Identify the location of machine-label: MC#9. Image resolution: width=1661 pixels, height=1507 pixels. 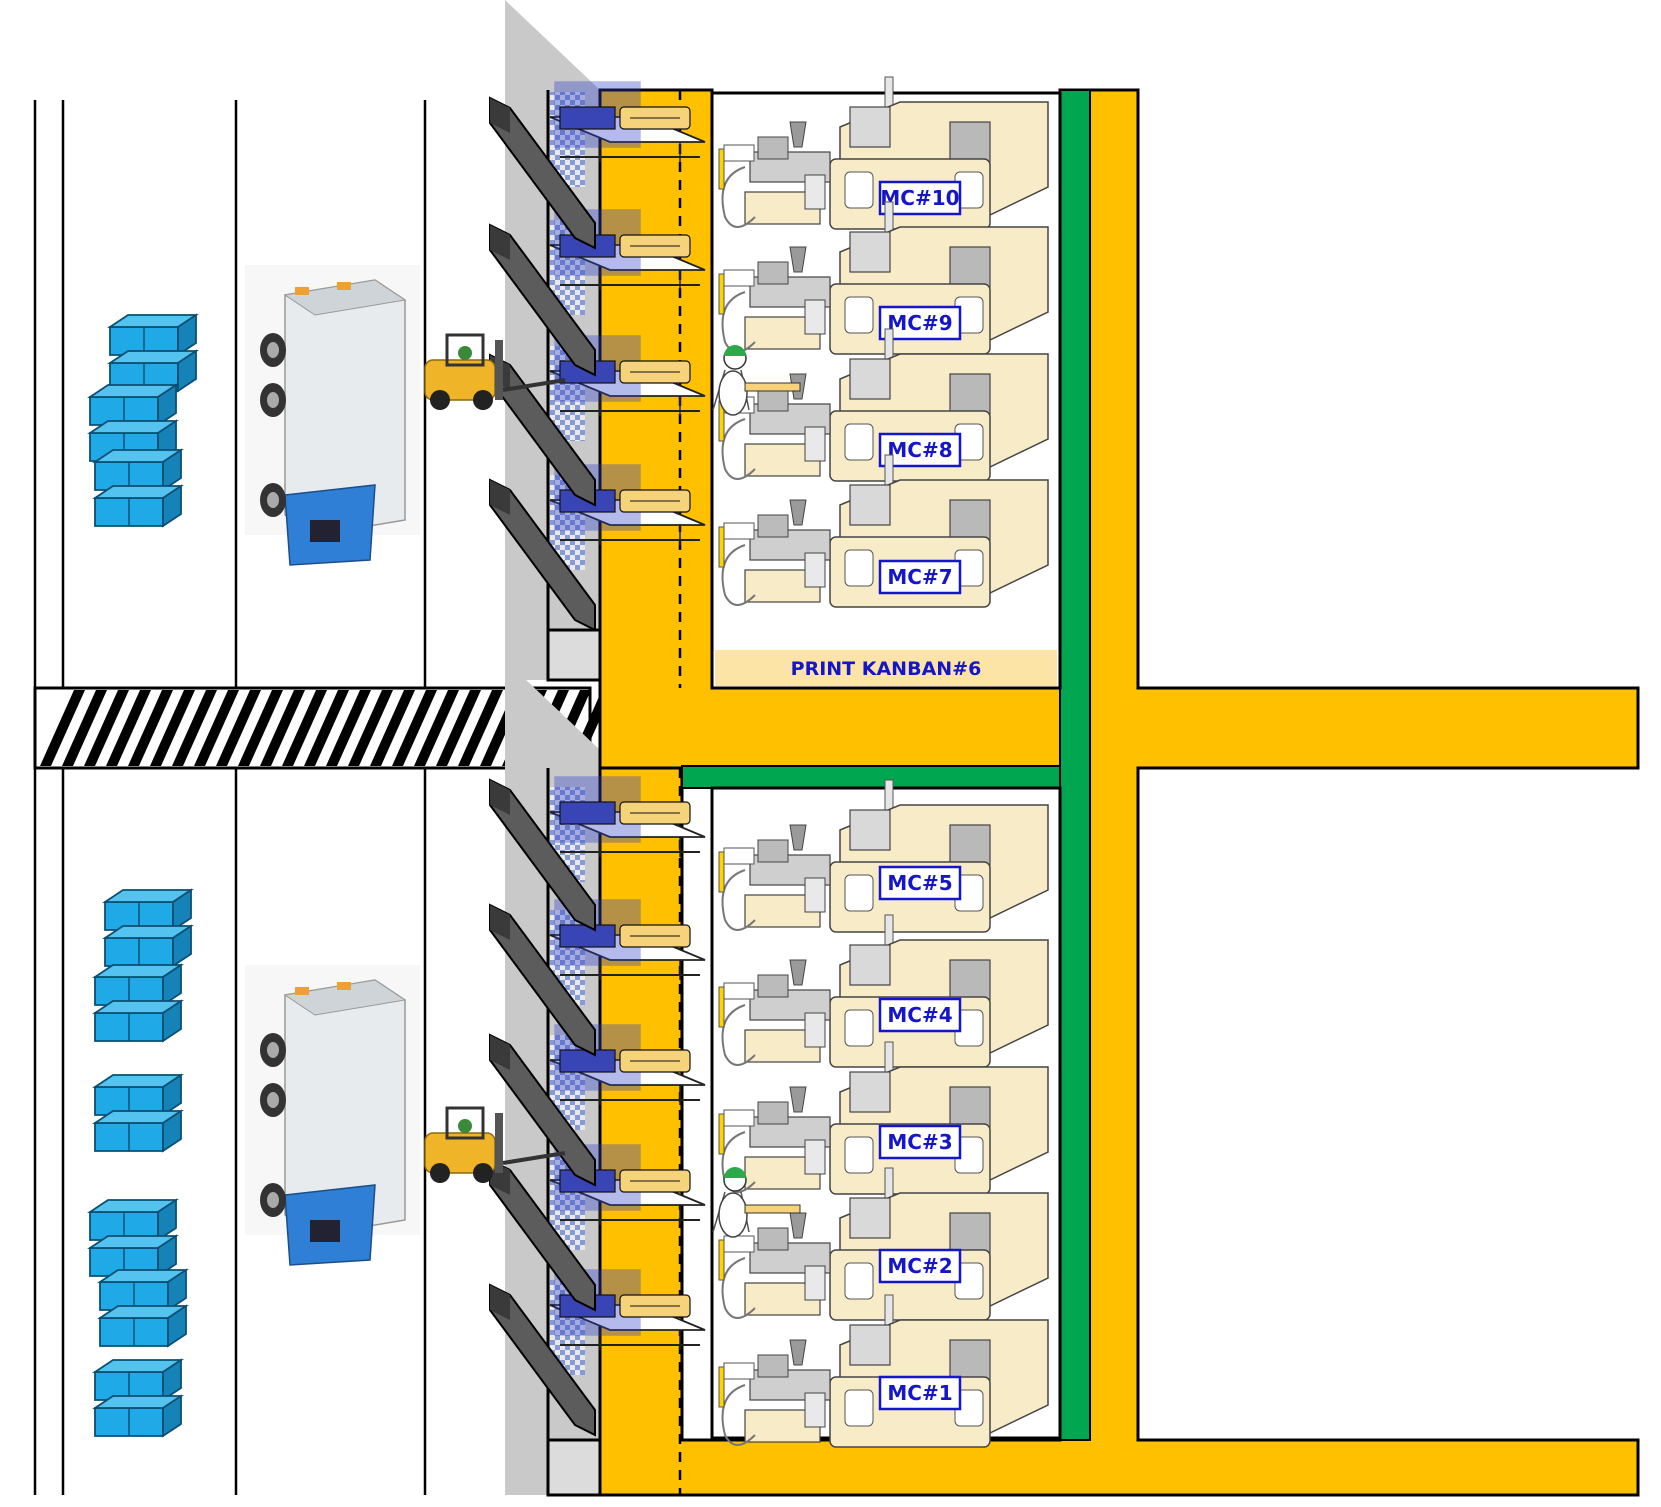
(919, 323).